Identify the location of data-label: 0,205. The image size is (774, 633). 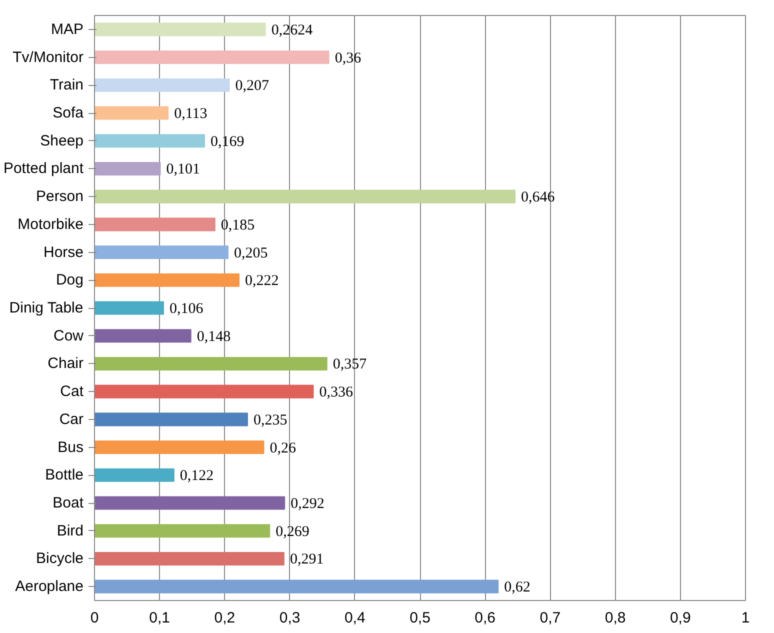
(251, 253).